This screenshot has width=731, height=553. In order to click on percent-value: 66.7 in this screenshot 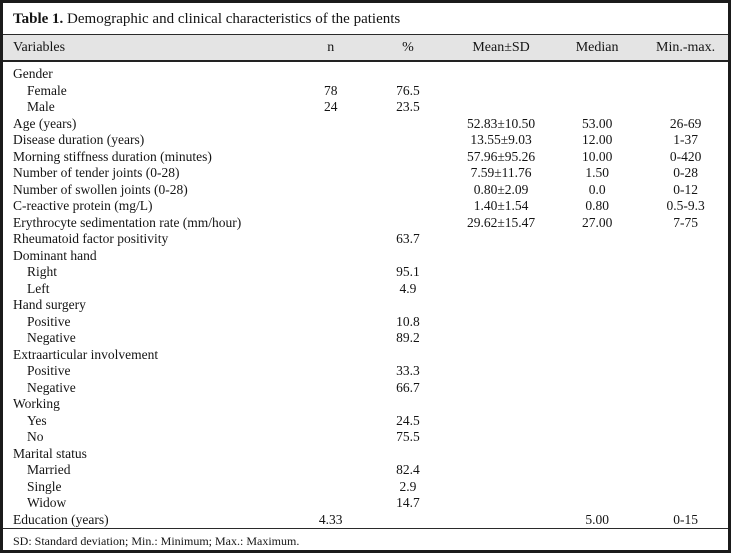, I will do `click(408, 387)`.